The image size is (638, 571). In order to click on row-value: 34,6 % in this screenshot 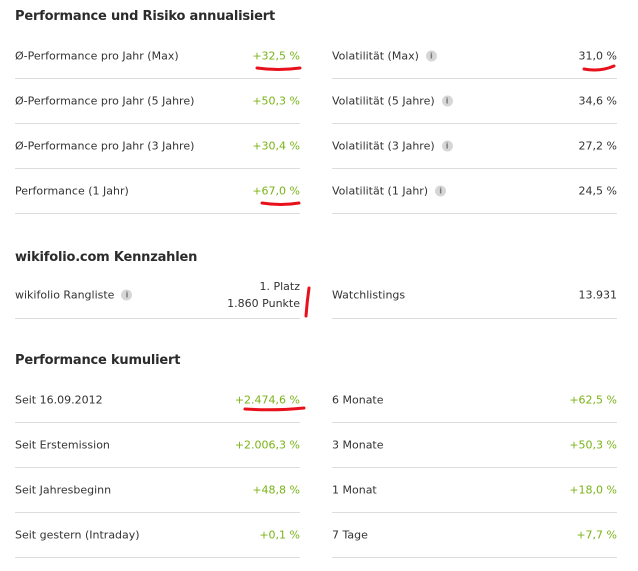, I will do `click(597, 101)`.